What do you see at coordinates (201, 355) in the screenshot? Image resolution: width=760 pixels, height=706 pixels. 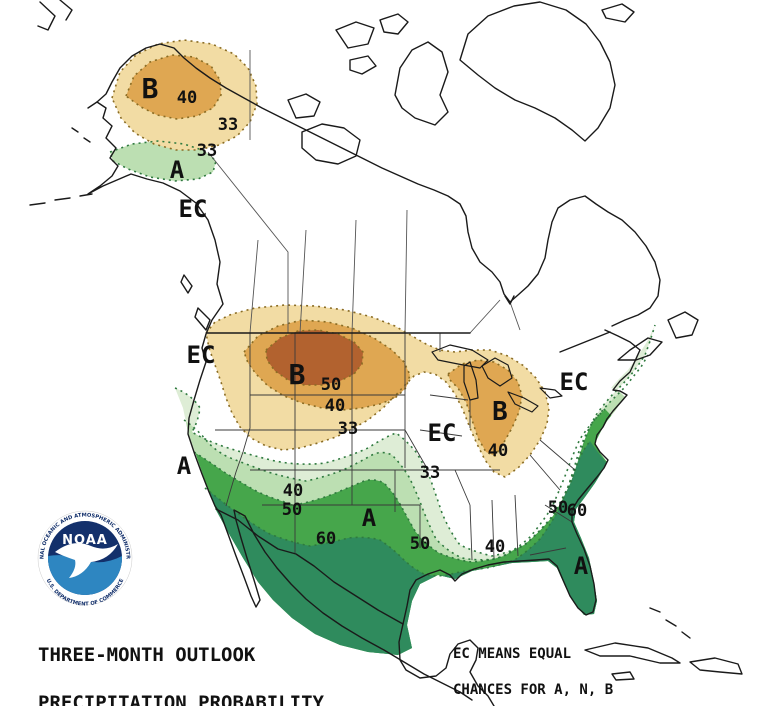 I see `label-ec-pacific-northwest: EC` at bounding box center [201, 355].